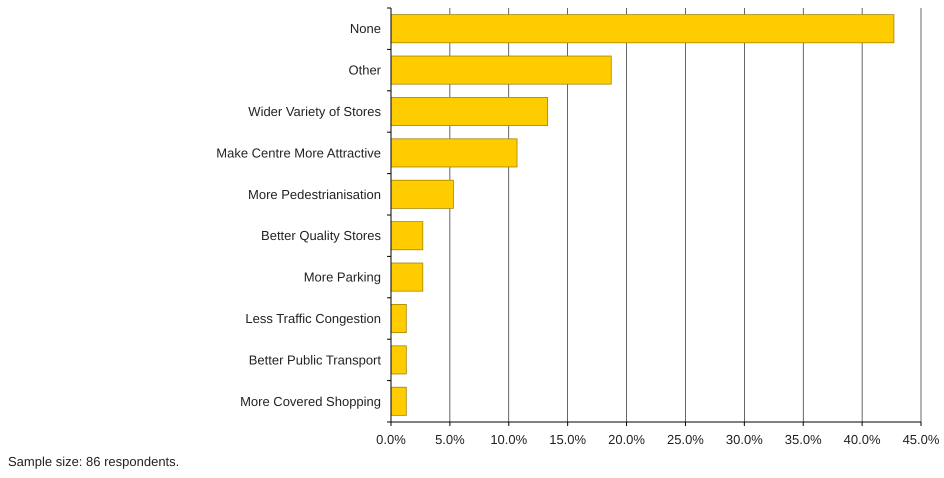 The width and height of the screenshot is (944, 478). I want to click on y-tick-label: More Covered Shopping, so click(310, 401).